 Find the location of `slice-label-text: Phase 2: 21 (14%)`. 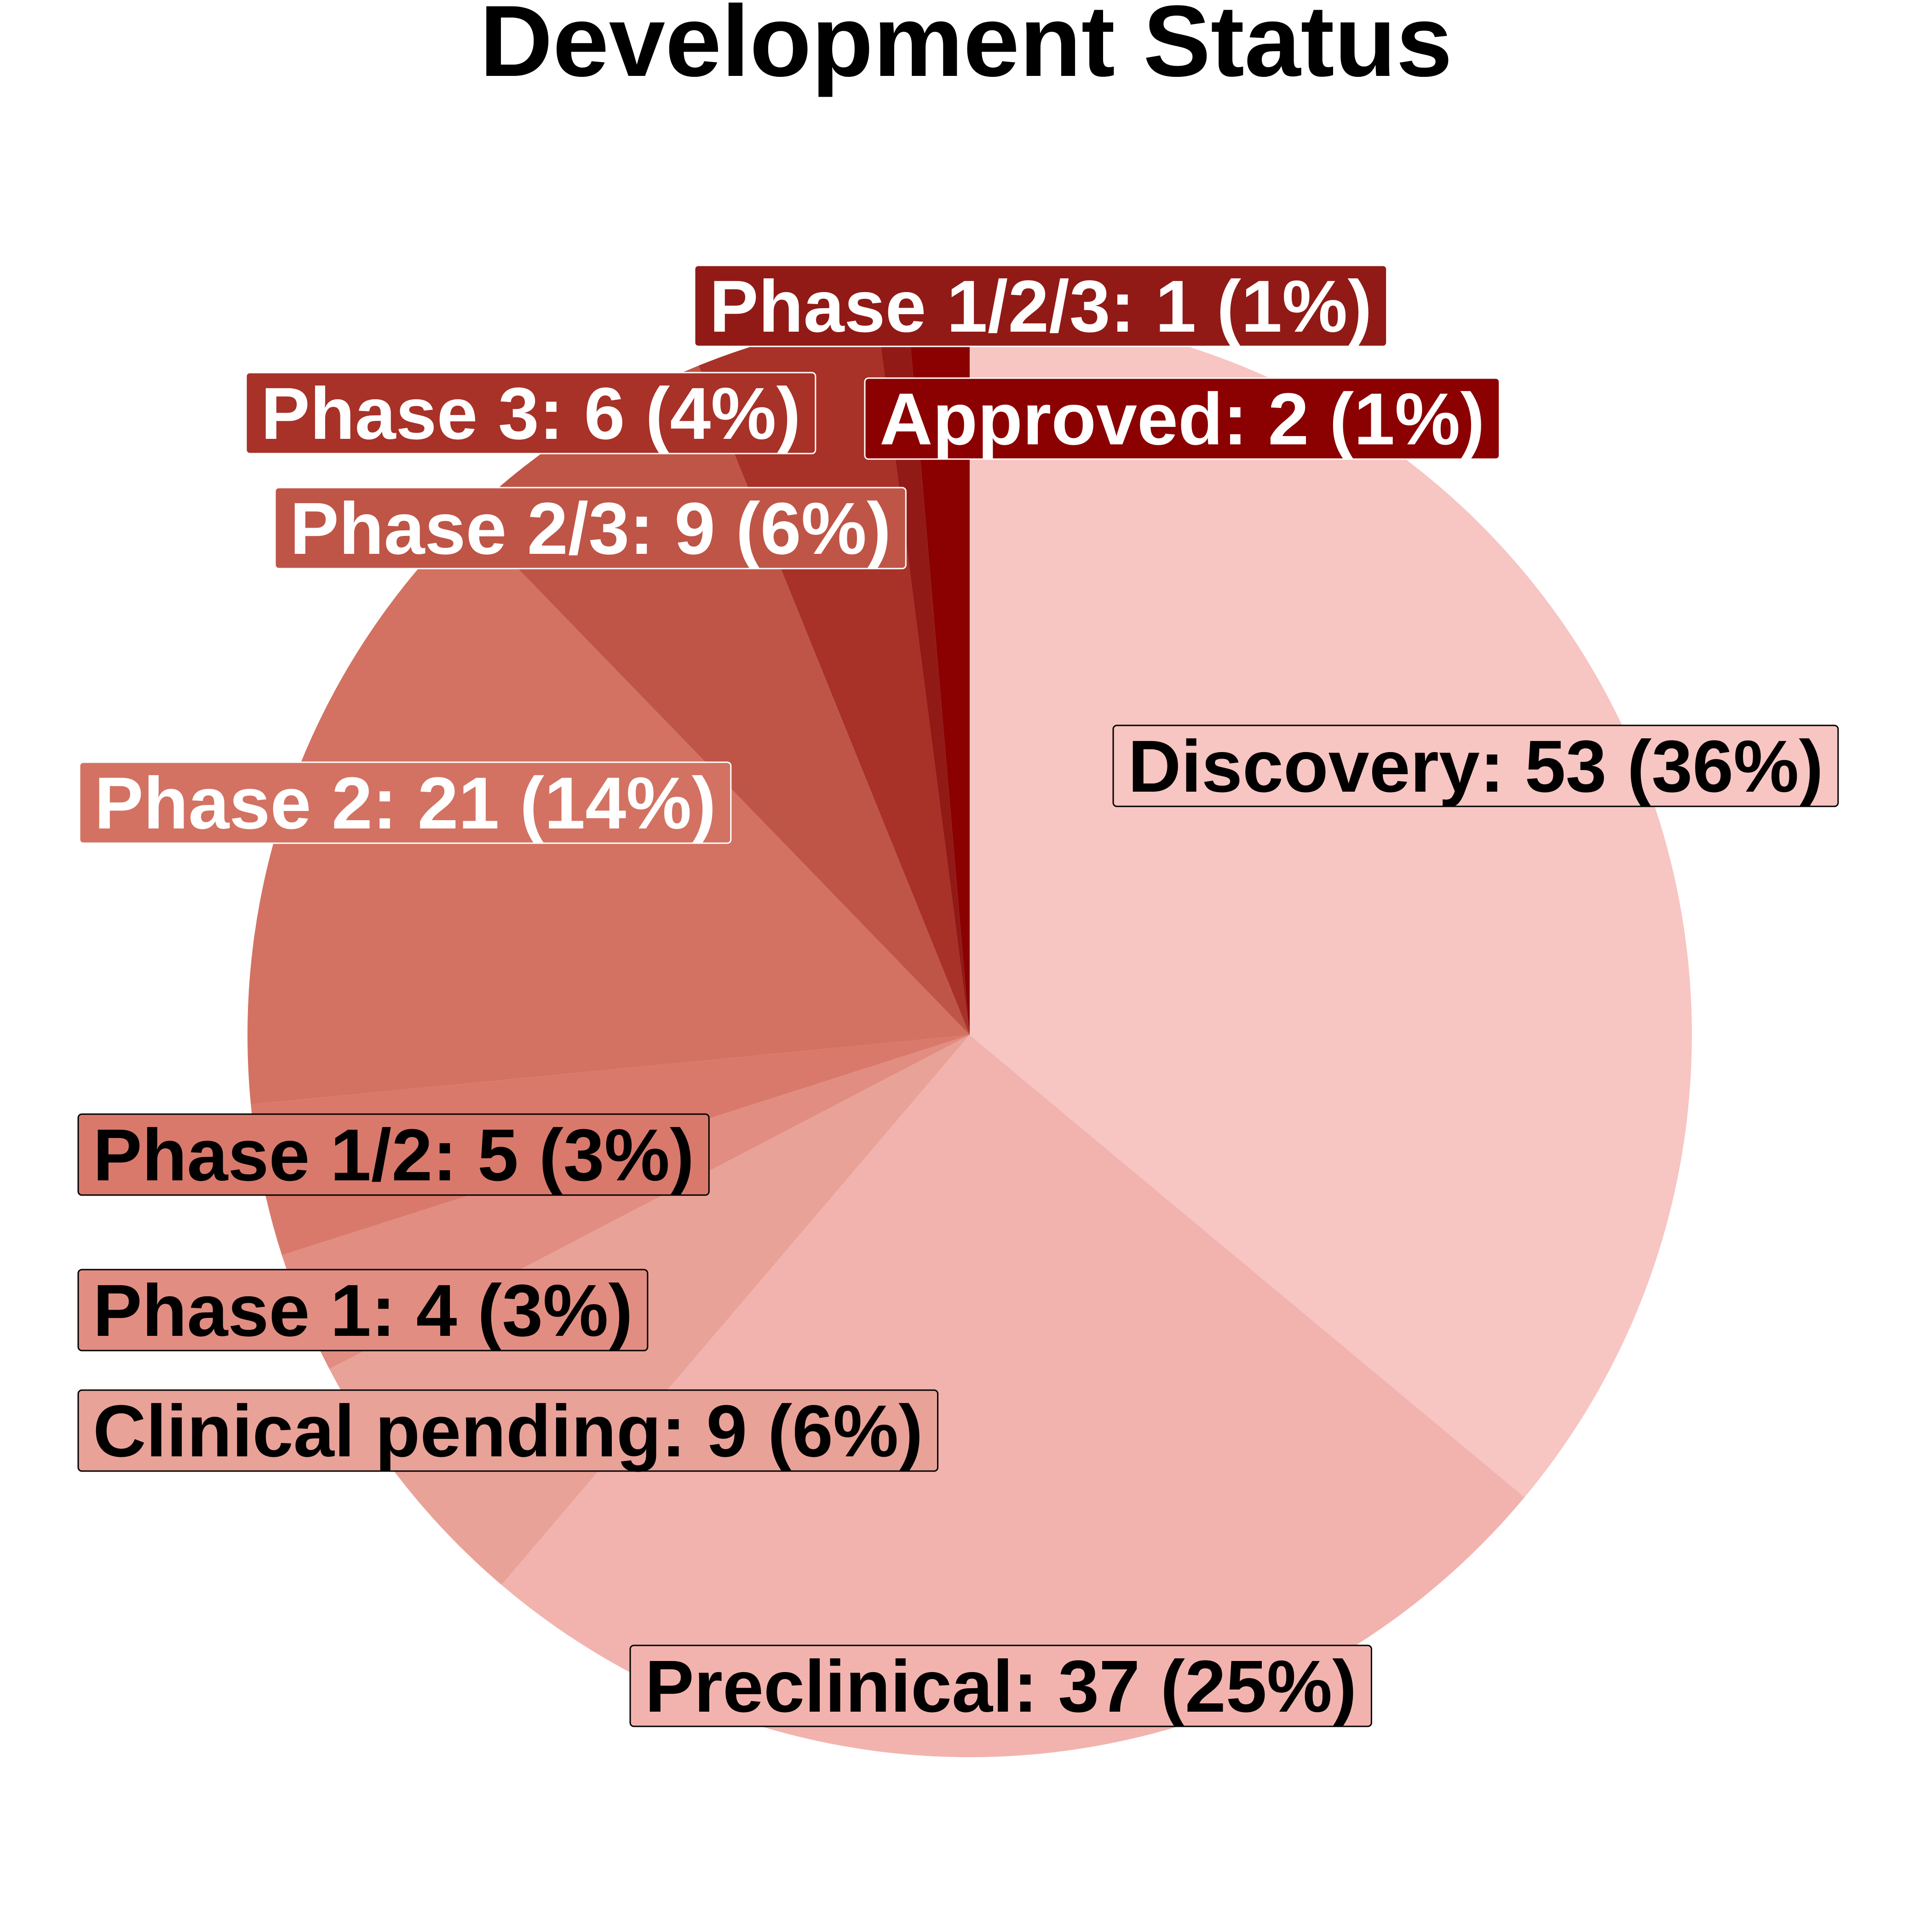

slice-label-text: Phase 2: 21 (14%) is located at coordinates (405, 803).